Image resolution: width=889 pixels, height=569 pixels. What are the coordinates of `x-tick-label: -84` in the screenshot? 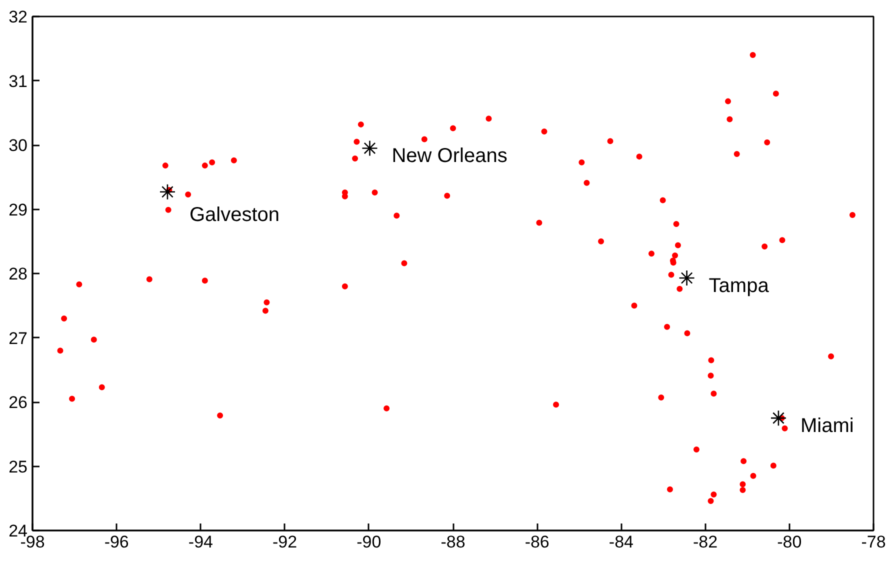 It's located at (621, 542).